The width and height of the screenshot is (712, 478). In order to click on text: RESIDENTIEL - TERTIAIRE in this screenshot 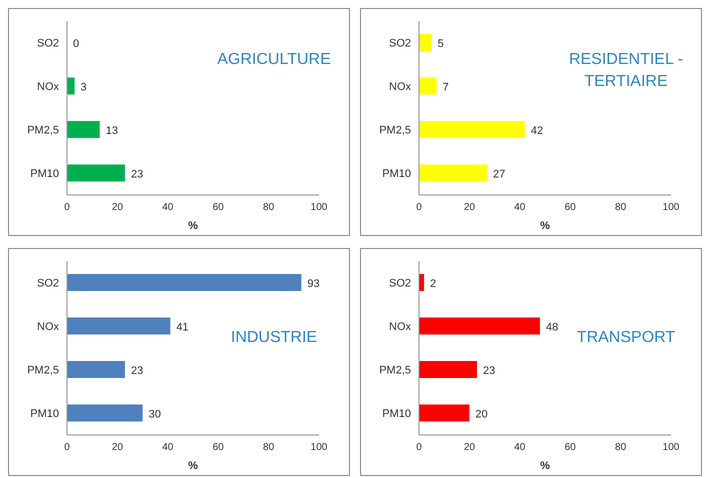, I will do `click(626, 71)`.